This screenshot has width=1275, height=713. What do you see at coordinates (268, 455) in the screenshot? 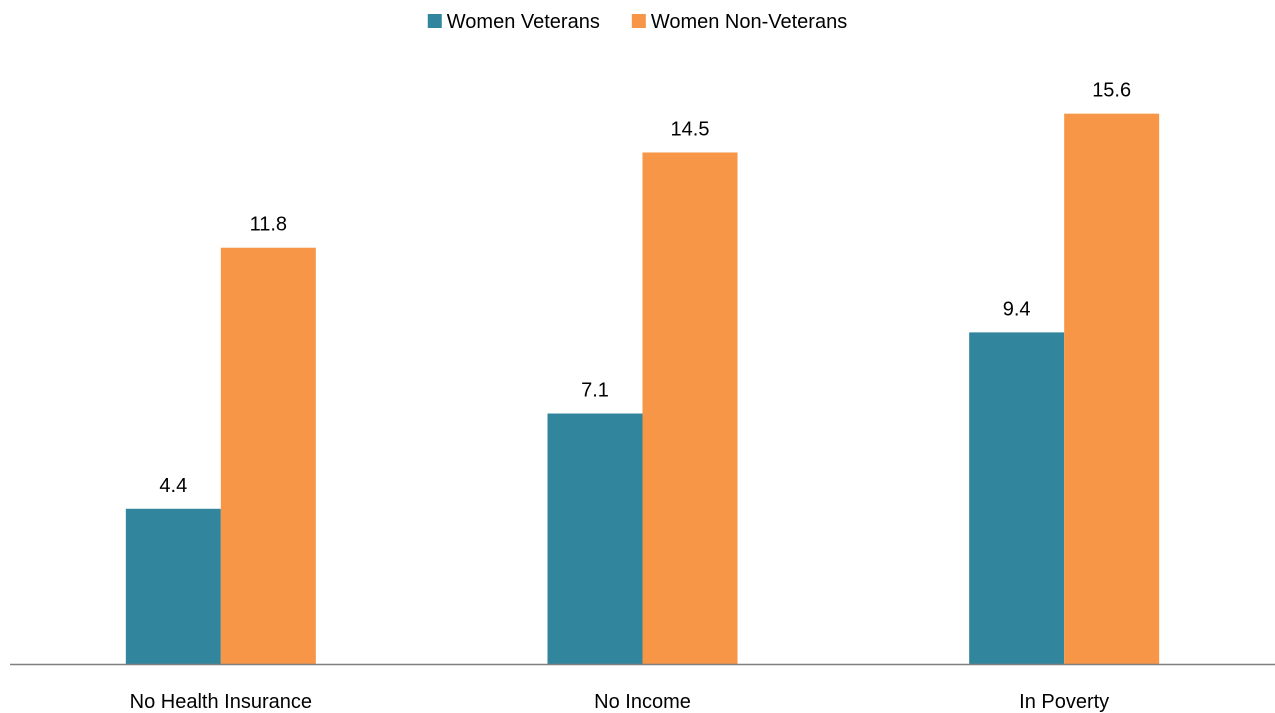
I see `bar-women-non-veterans-no-health-insurance` at bounding box center [268, 455].